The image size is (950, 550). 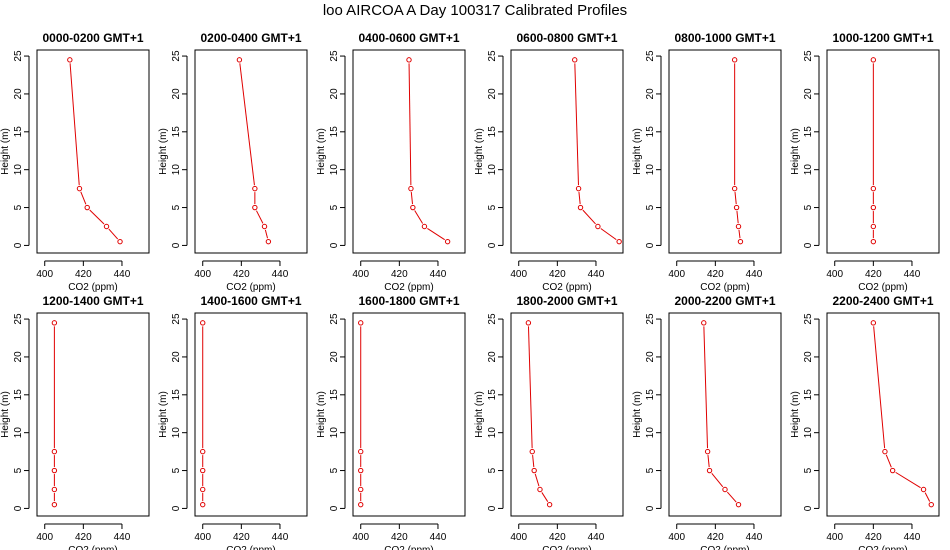 I want to click on panel-title: 1400-1600 GMT+1, so click(x=250, y=301).